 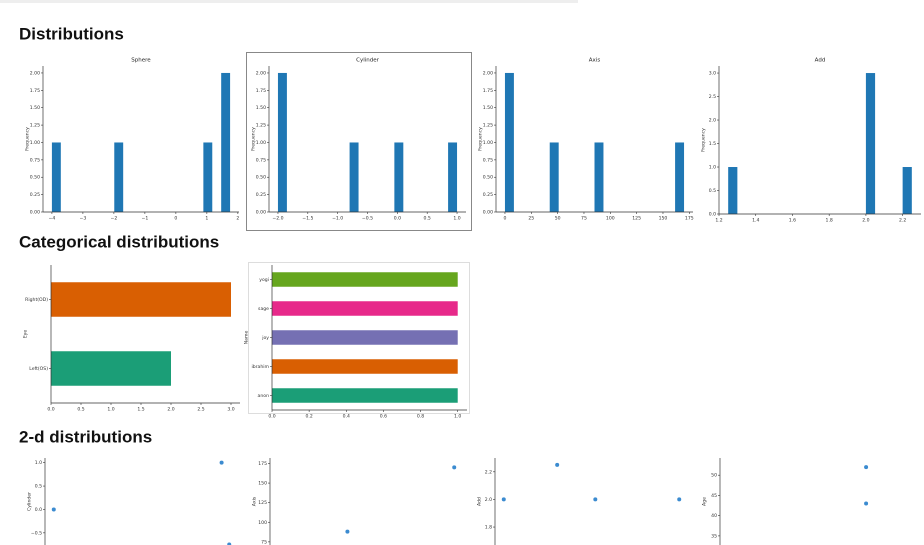 I want to click on chart-title: Axis, so click(x=595, y=61).